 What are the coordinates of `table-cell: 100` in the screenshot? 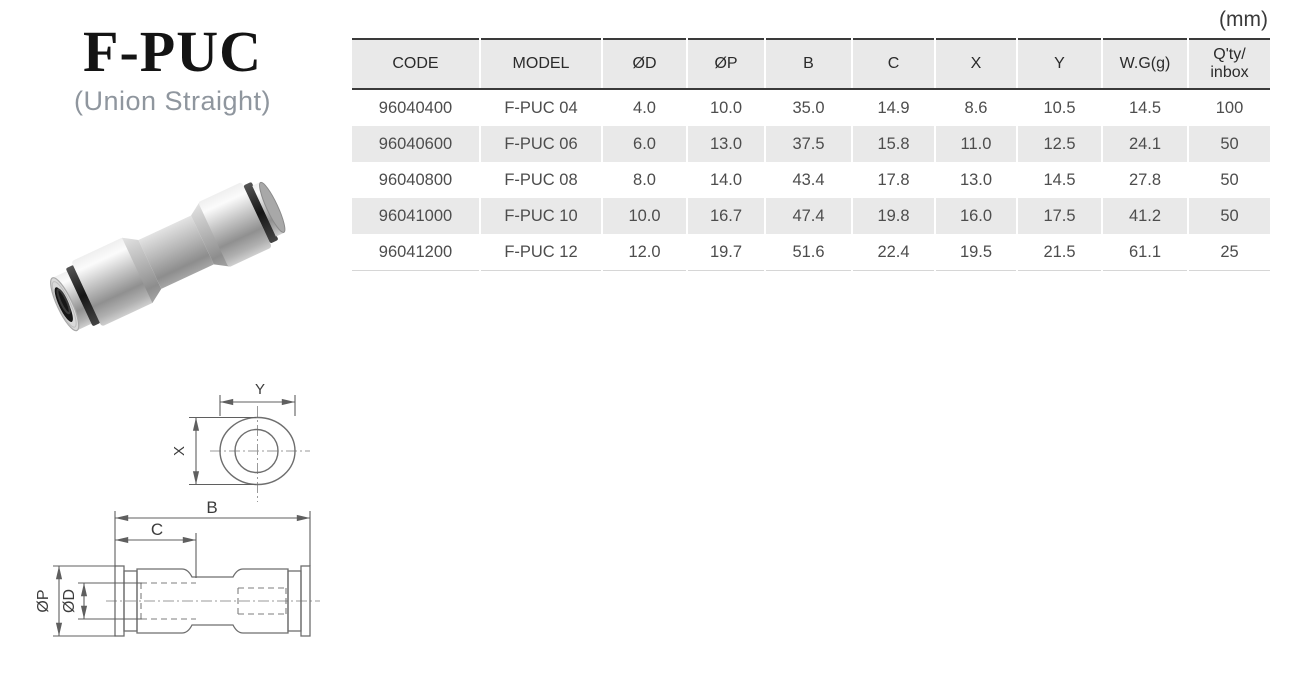 It's located at (1229, 107).